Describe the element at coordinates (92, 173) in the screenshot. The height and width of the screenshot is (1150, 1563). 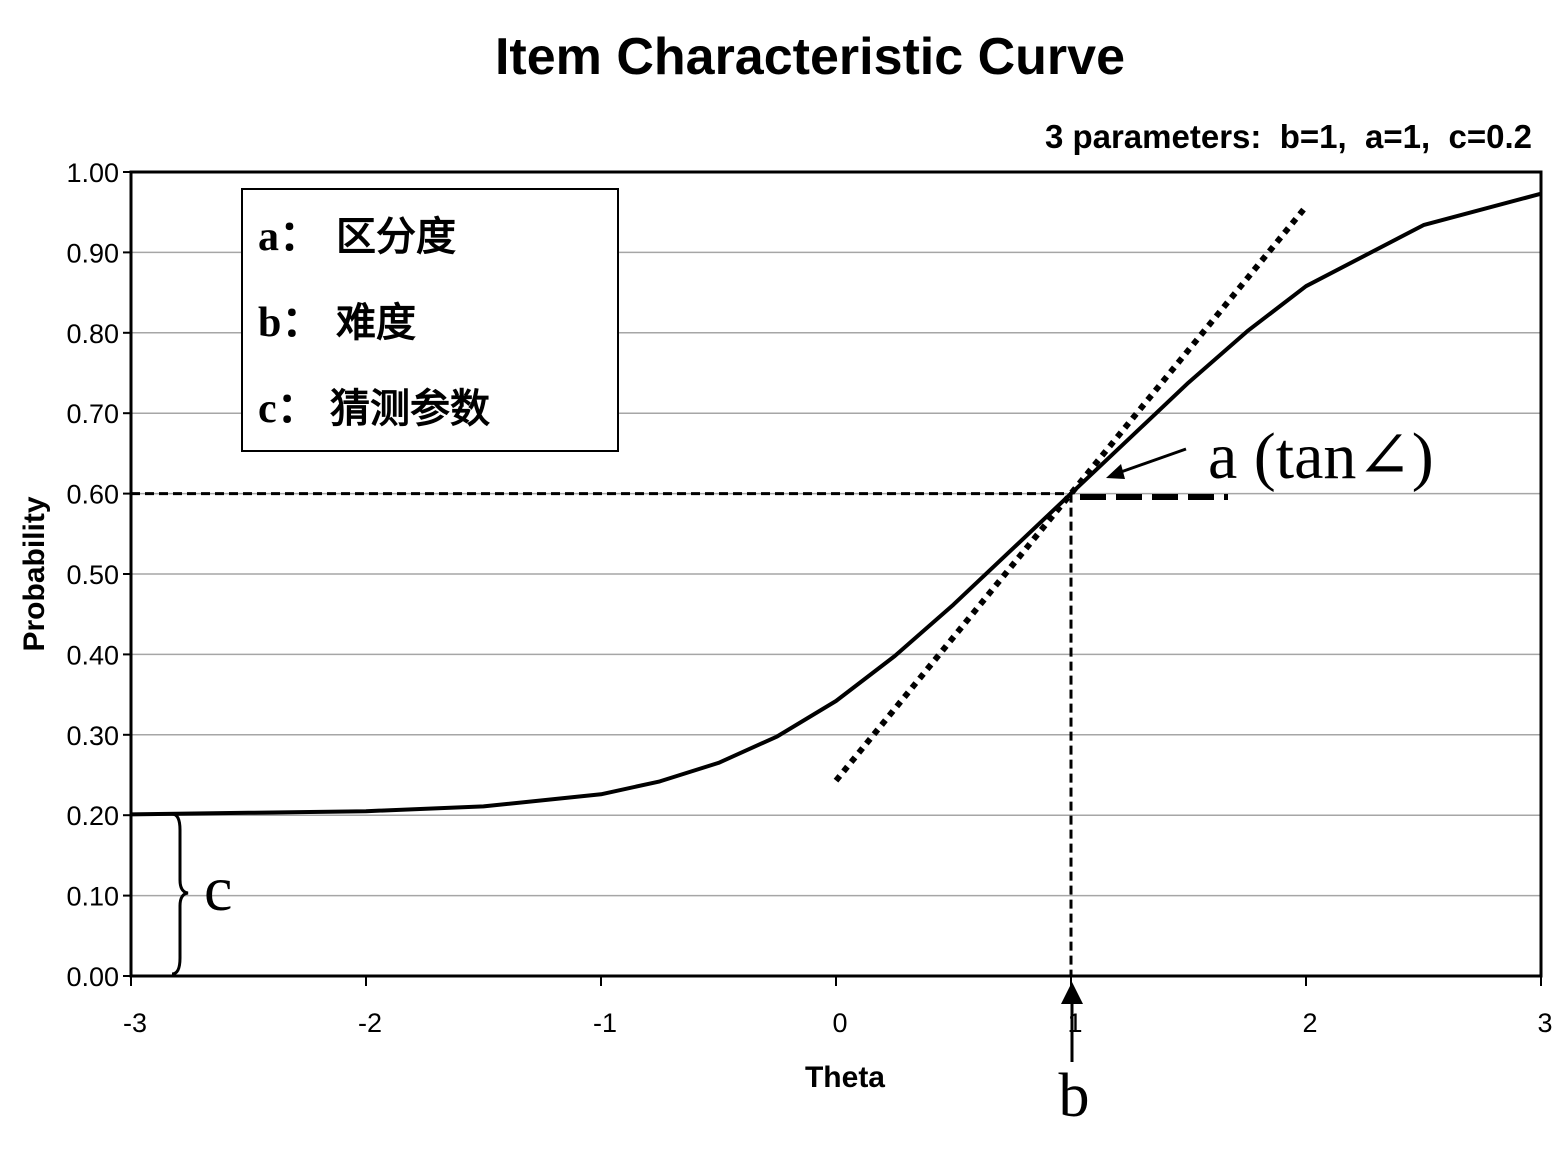
I see `y-tick-label: 1.00` at that location.